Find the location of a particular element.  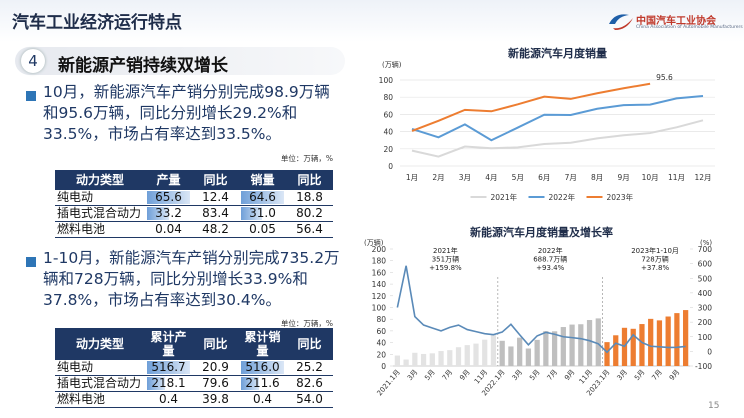

header-cell: 销量 is located at coordinates (262, 180).